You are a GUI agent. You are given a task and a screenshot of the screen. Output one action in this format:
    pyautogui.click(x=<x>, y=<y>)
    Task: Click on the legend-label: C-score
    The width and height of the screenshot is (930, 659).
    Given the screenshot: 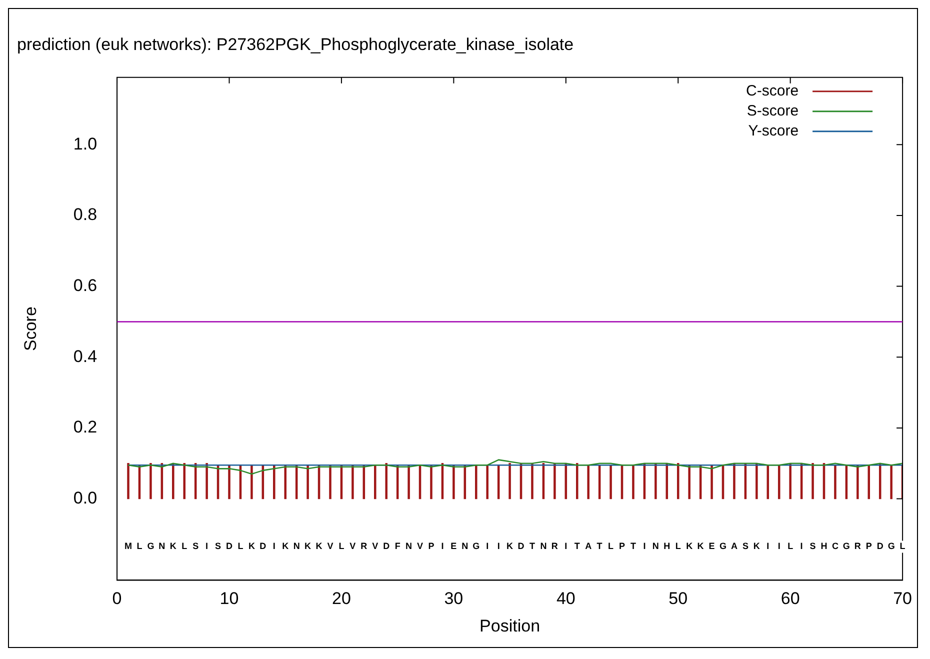 What is the action you would take?
    pyautogui.click(x=772, y=91)
    